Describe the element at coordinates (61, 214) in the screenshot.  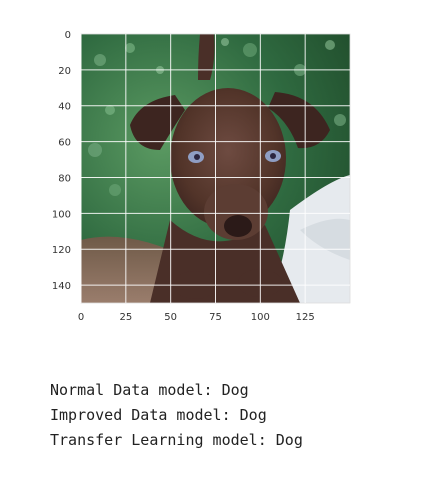
I see `y-tick-label: 100` at that location.